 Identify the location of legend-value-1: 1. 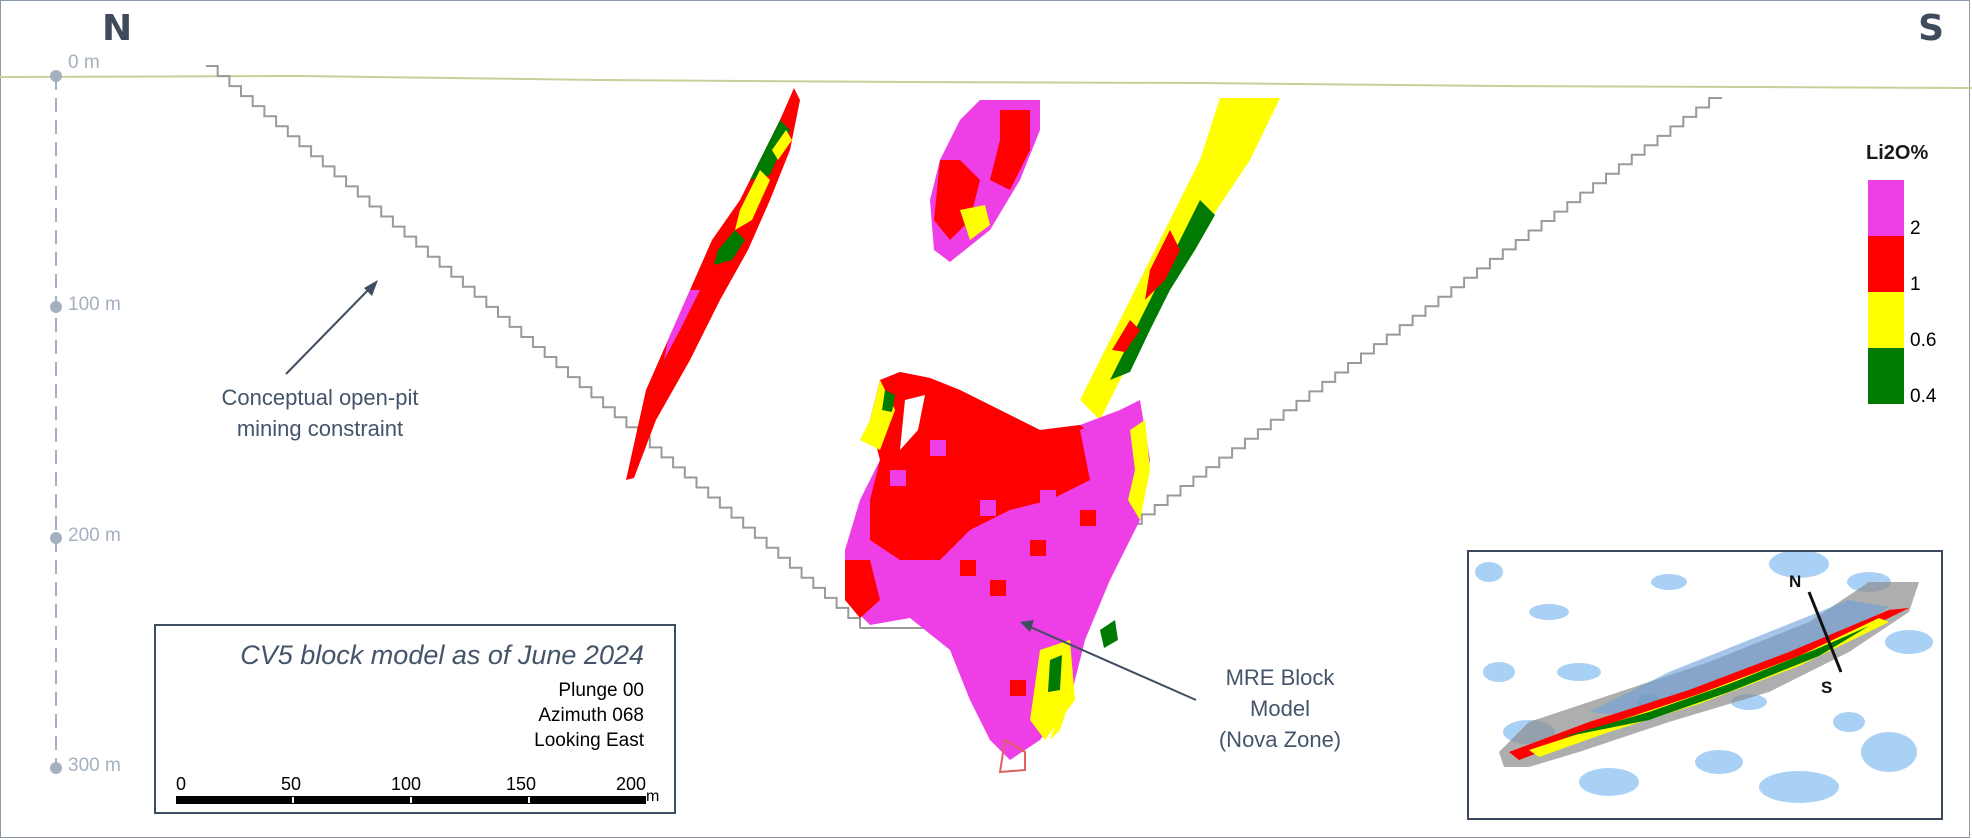
(1915, 284).